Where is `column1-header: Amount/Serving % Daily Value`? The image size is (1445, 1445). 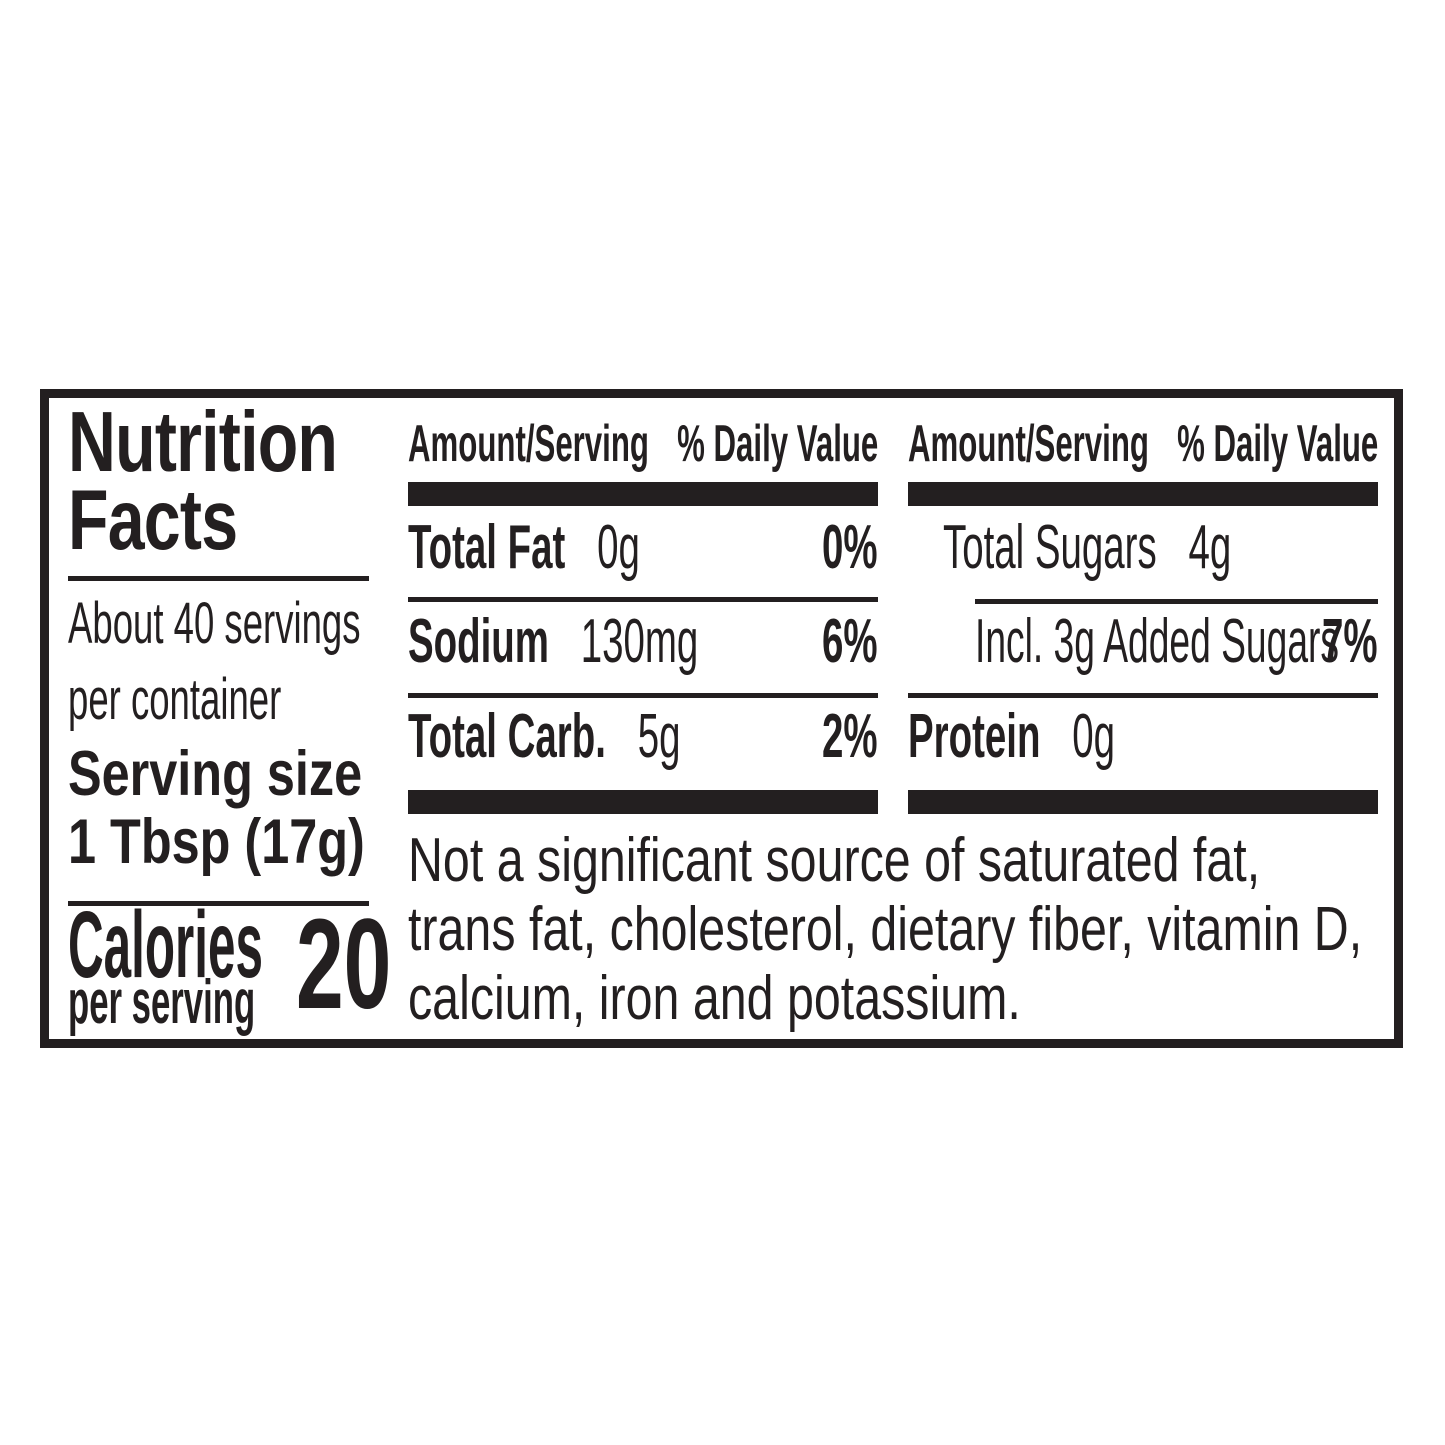 column1-header: Amount/Serving % Daily Value is located at coordinates (643, 444).